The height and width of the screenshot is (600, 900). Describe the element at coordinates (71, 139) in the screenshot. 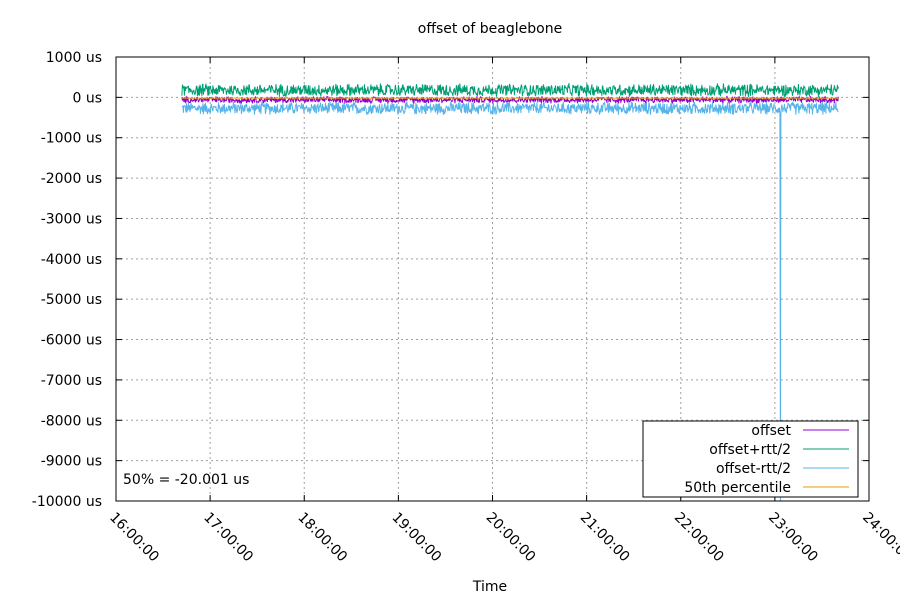

I see `y-tick-label: -1000 us` at that location.